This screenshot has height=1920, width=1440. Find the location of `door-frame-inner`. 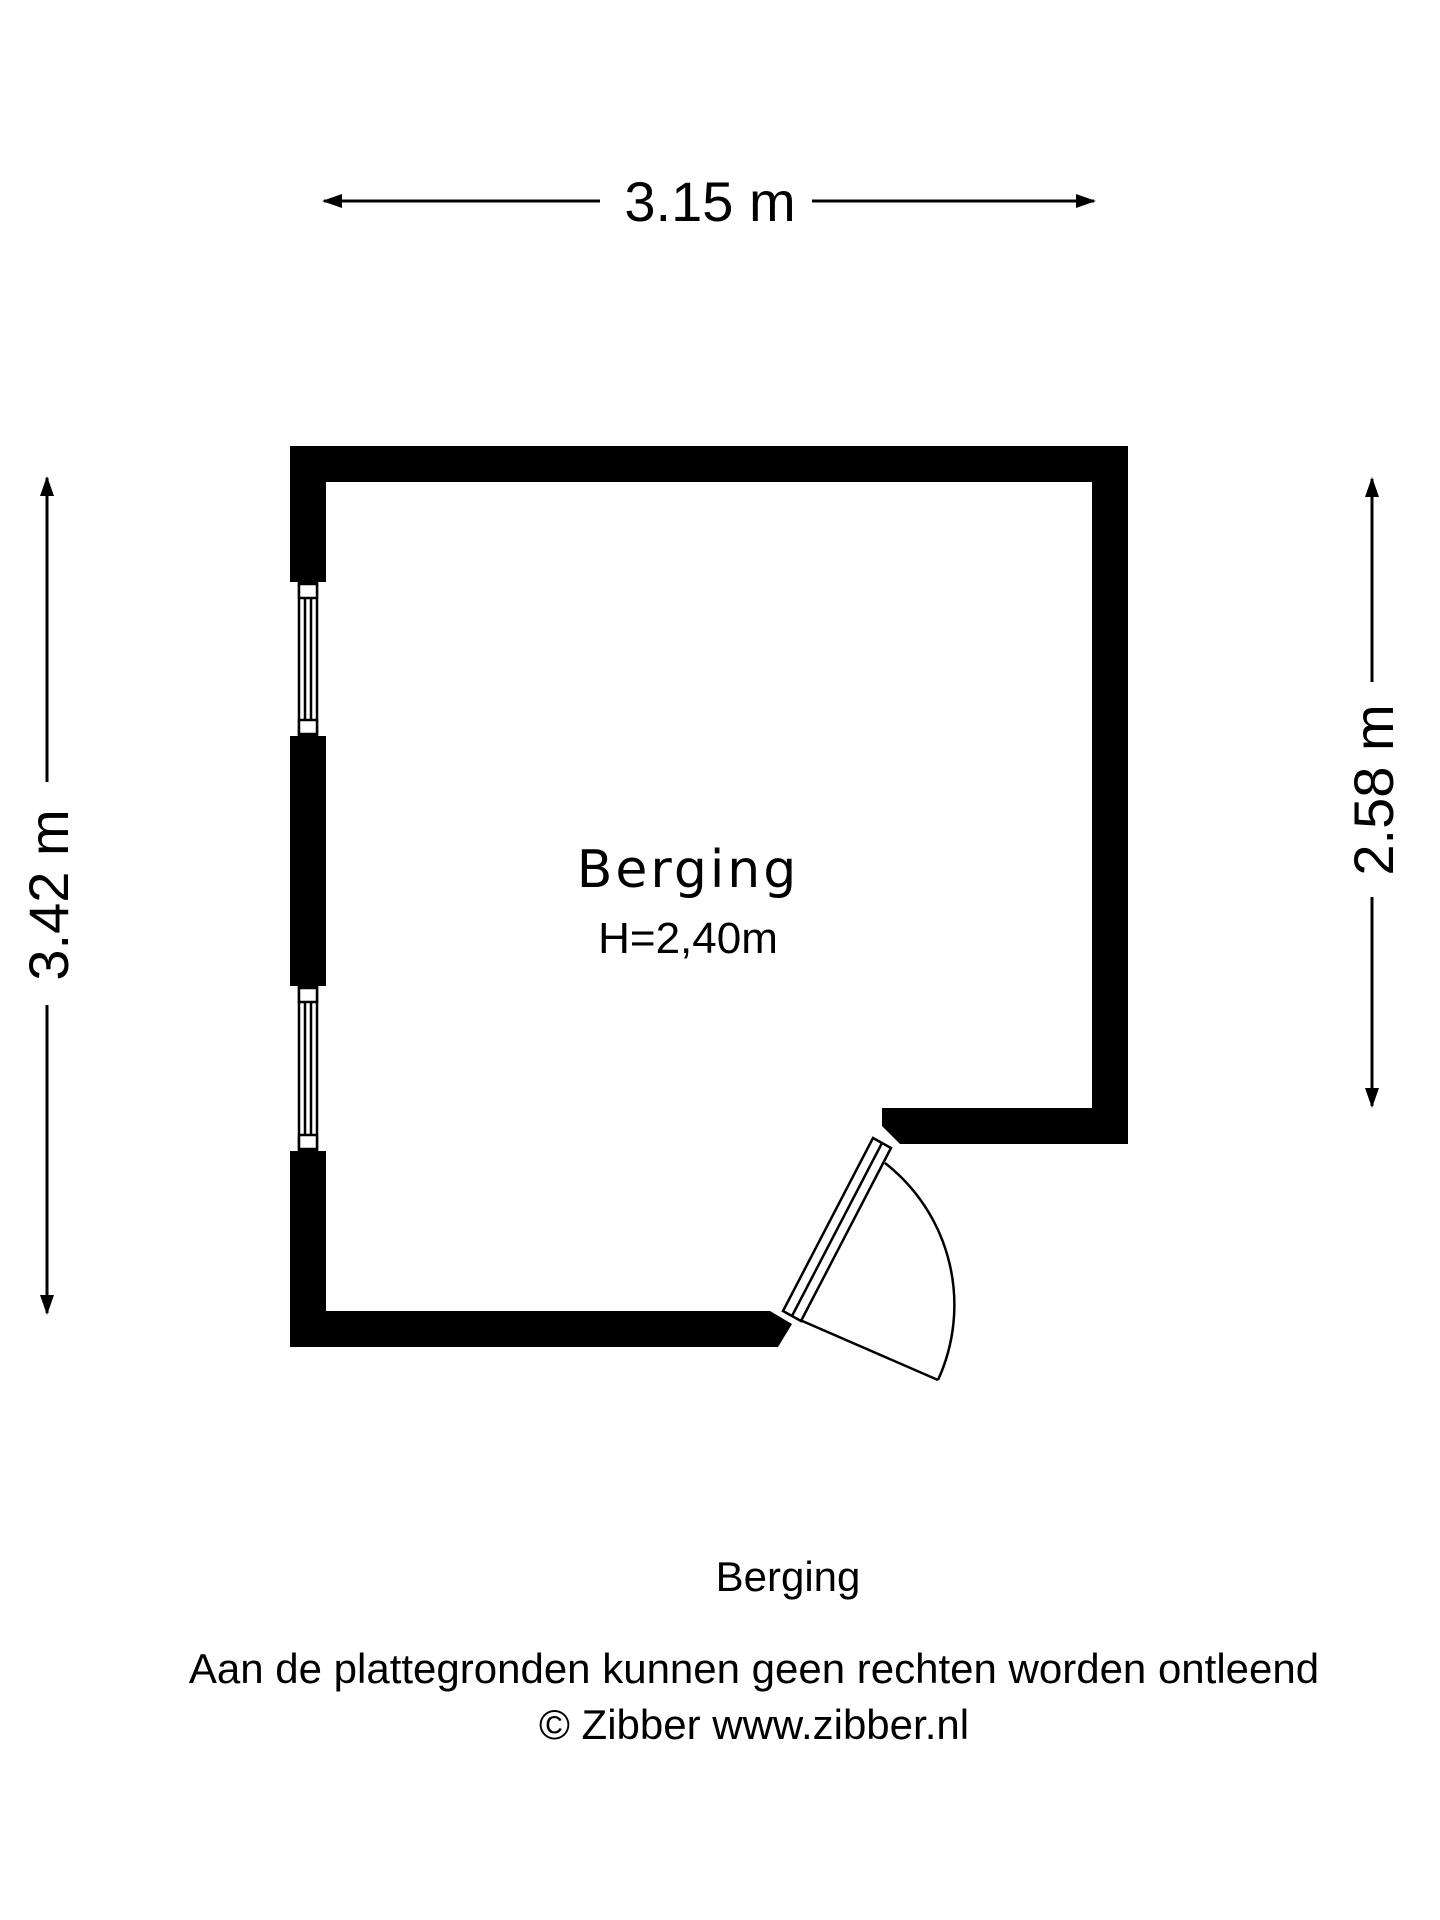

door-frame-inner is located at coordinates (837, 1229).